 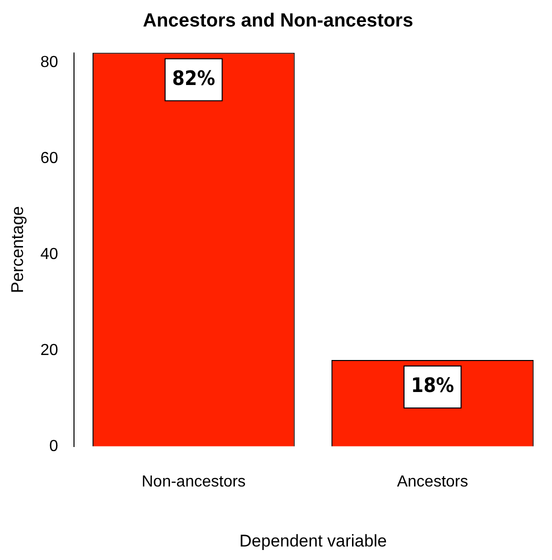 What do you see at coordinates (49, 350) in the screenshot?
I see `y-tick-label: 20` at bounding box center [49, 350].